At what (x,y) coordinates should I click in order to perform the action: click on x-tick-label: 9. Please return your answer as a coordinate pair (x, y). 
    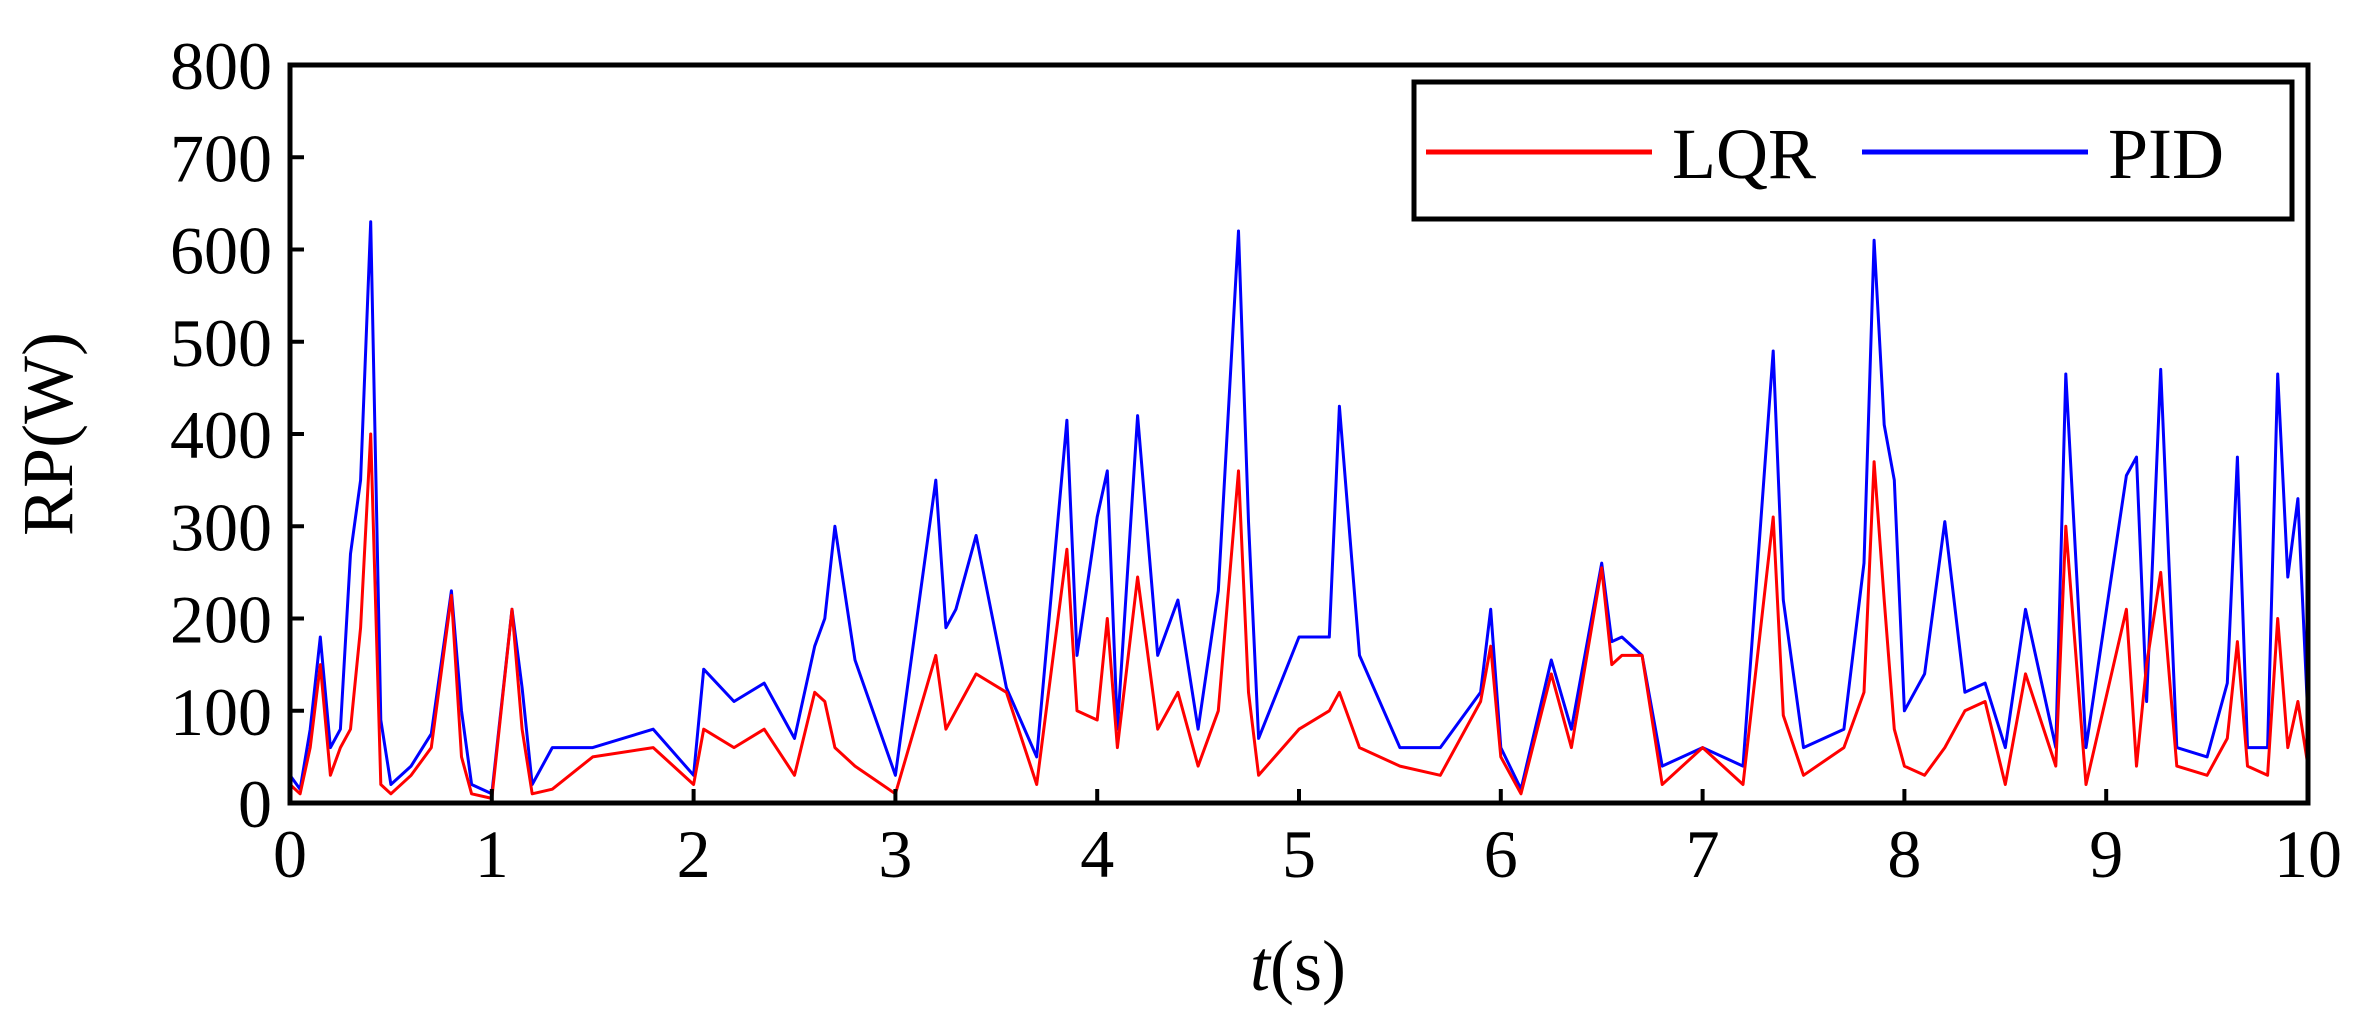
    Looking at the image, I should click on (2106, 854).